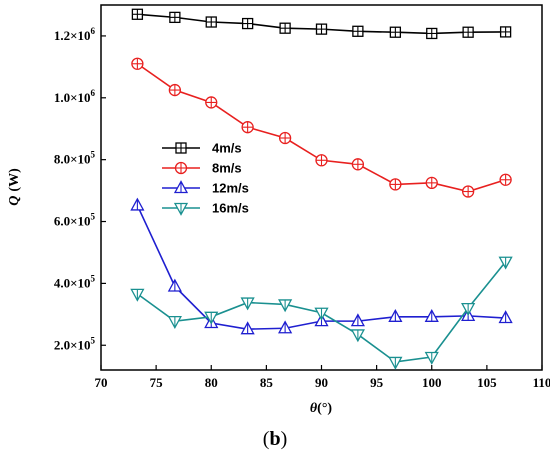  I want to click on legend-entry: 4m/s, so click(202, 148).